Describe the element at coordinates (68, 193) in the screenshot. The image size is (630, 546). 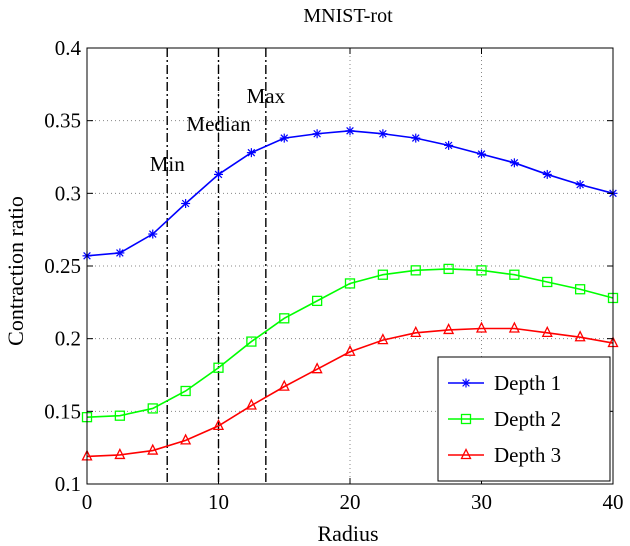
I see `y-tick-label: 0.3` at that location.